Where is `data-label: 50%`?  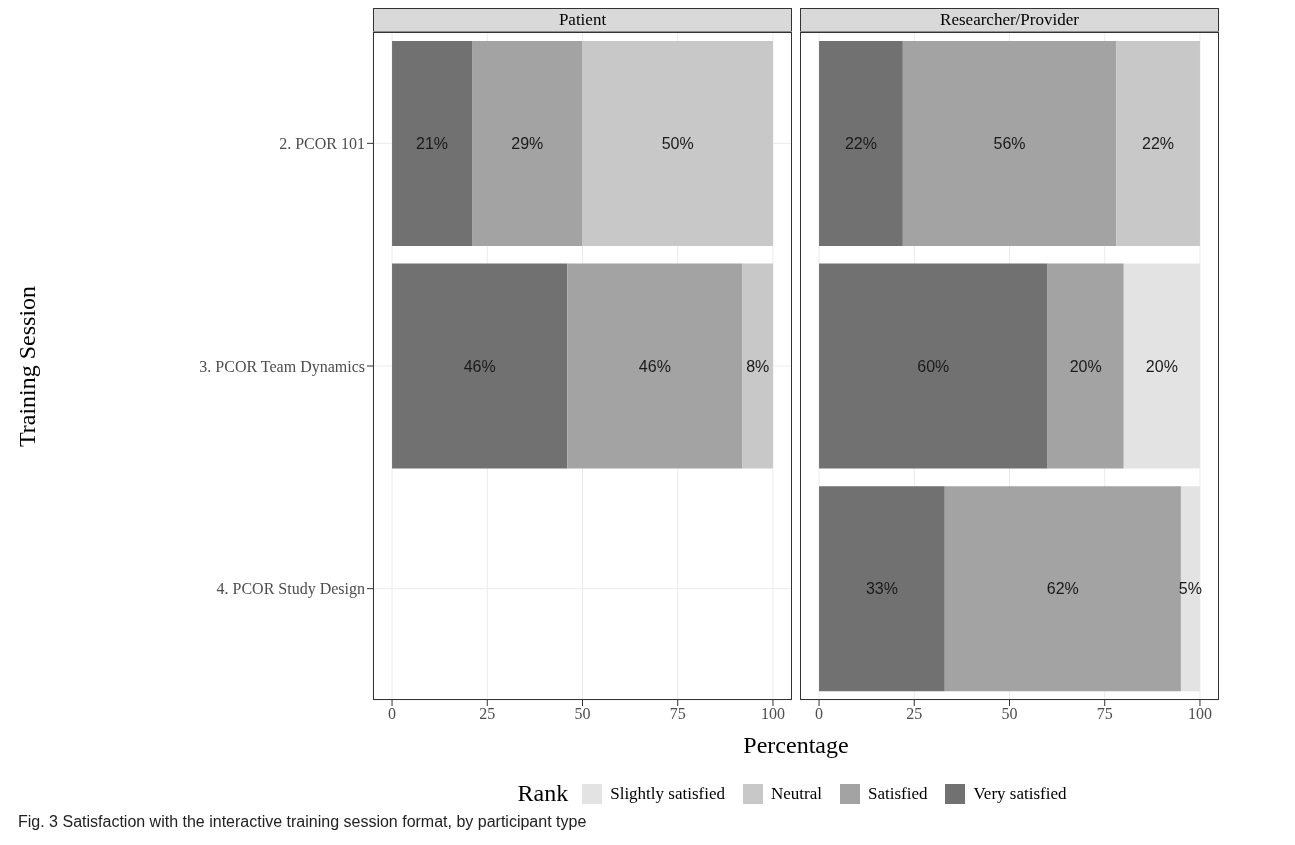 data-label: 50% is located at coordinates (677, 143).